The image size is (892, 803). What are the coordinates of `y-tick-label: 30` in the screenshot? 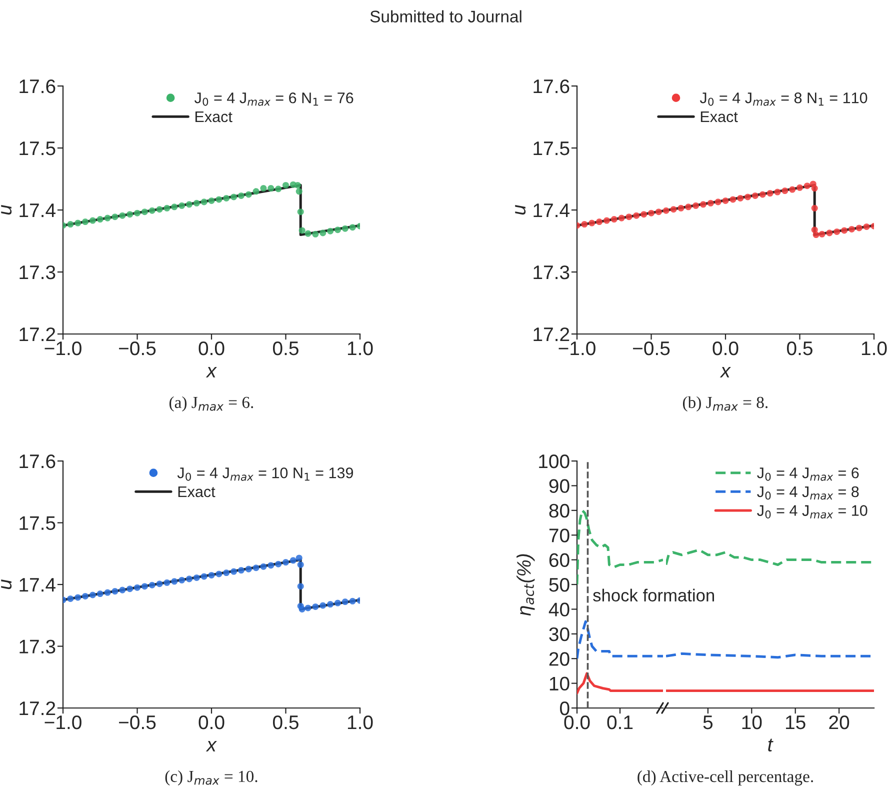 It's located at (559, 634).